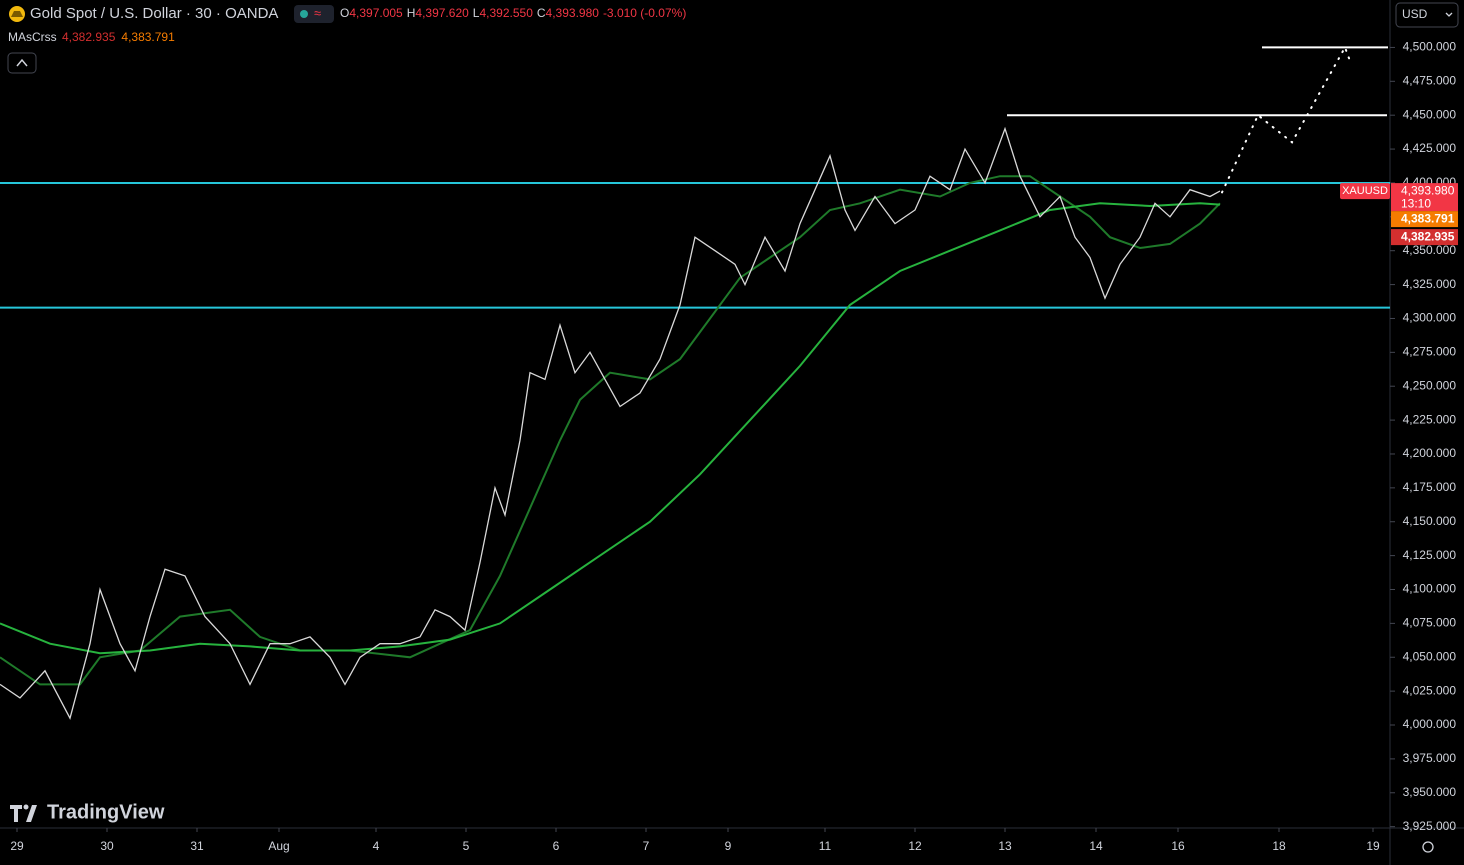 The height and width of the screenshot is (865, 1464). What do you see at coordinates (541, 13) in the screenshot?
I see `ohlc-key: C` at bounding box center [541, 13].